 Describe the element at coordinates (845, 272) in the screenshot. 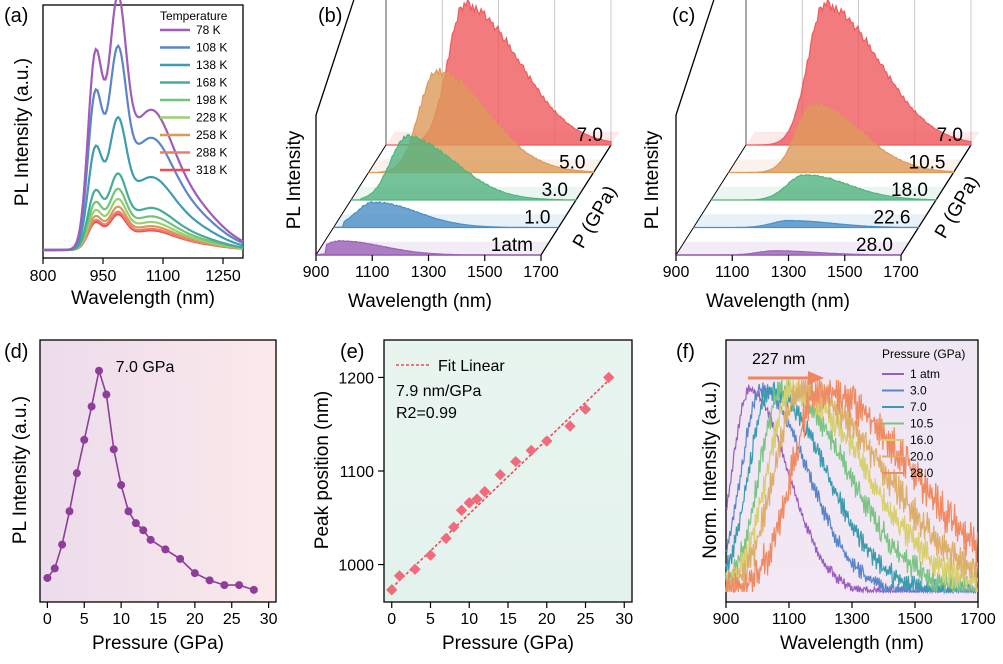

I see `x-tick-label: 1500` at that location.